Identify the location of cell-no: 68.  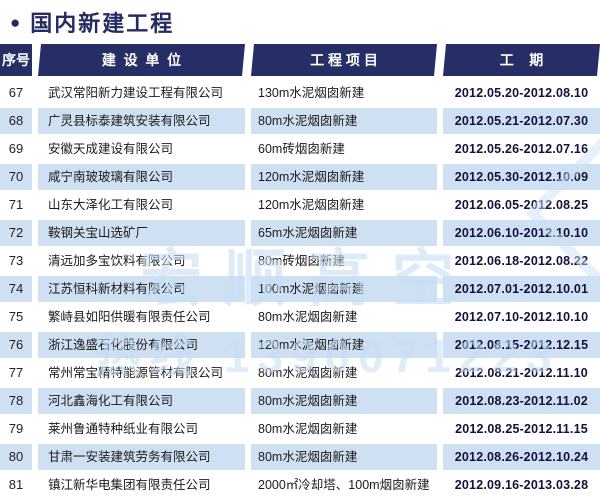
(16, 121).